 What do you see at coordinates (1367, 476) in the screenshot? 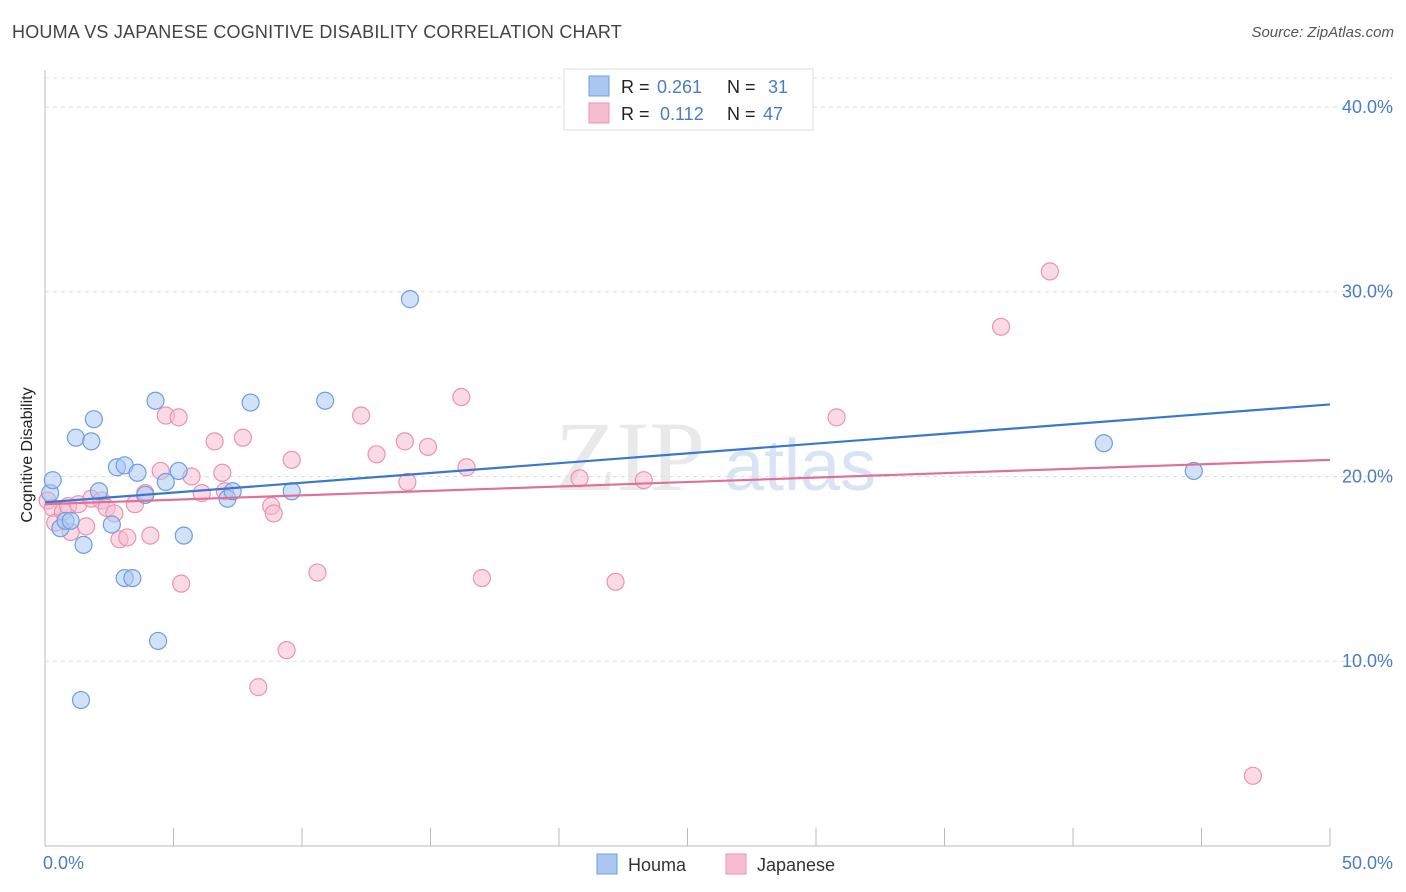
I see `y-tick-label-1: 20.0%` at bounding box center [1367, 476].